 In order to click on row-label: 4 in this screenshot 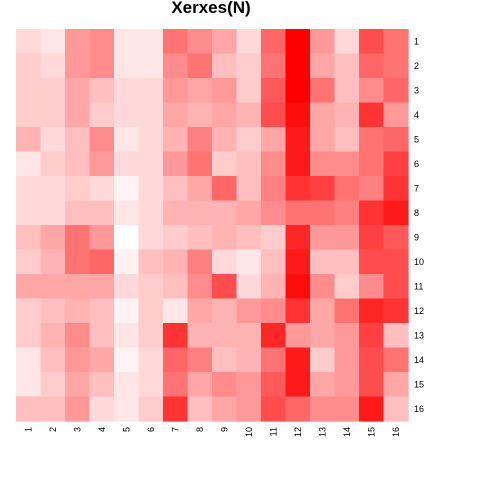, I will do `click(416, 115)`.